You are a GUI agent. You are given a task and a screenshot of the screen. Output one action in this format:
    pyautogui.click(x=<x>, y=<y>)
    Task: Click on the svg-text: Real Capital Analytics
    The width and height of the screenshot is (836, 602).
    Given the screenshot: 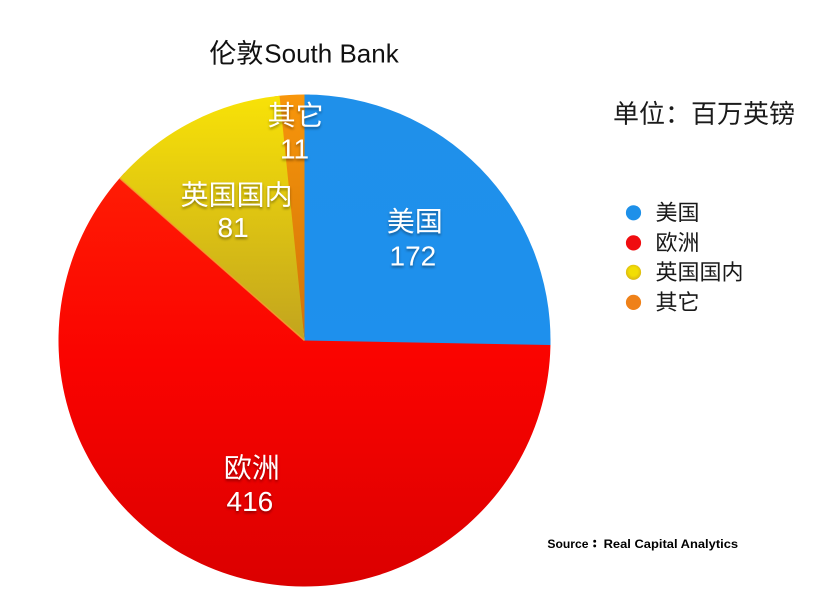 What is the action you would take?
    pyautogui.click(x=671, y=545)
    